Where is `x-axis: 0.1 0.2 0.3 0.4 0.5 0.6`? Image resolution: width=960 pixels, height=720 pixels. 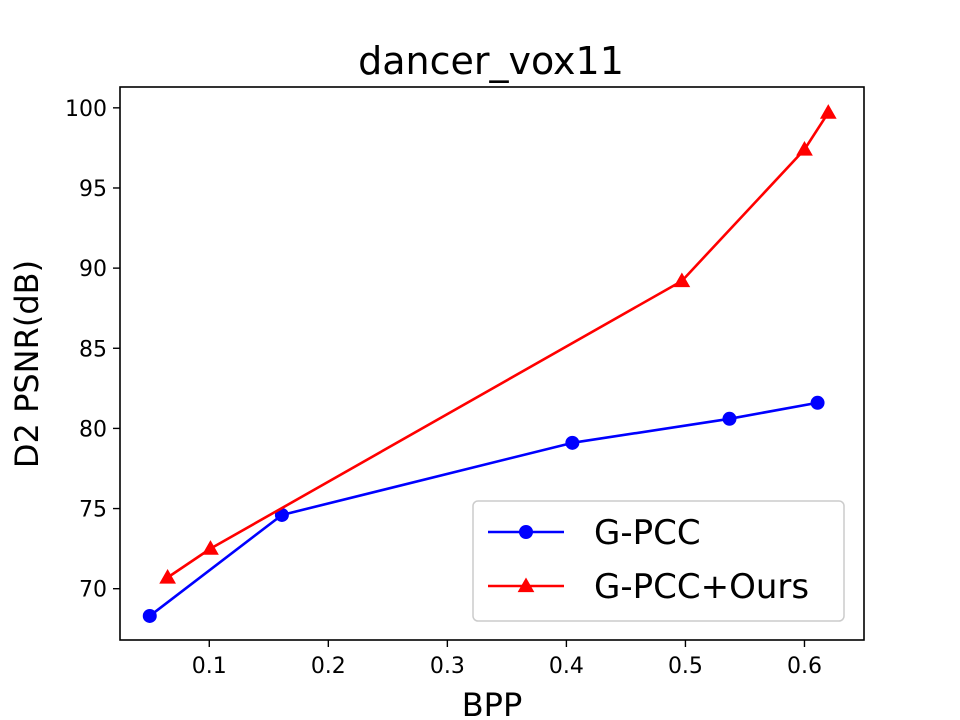
x-axis: 0.1 0.2 0.3 0.4 0.5 0.6 is located at coordinates (507, 659).